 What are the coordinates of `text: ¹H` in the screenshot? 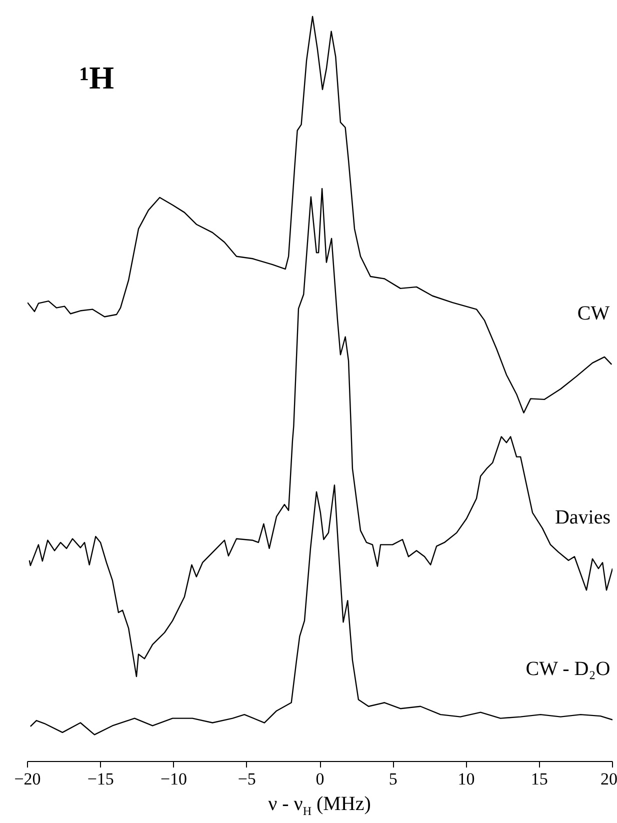 It's located at (97, 78).